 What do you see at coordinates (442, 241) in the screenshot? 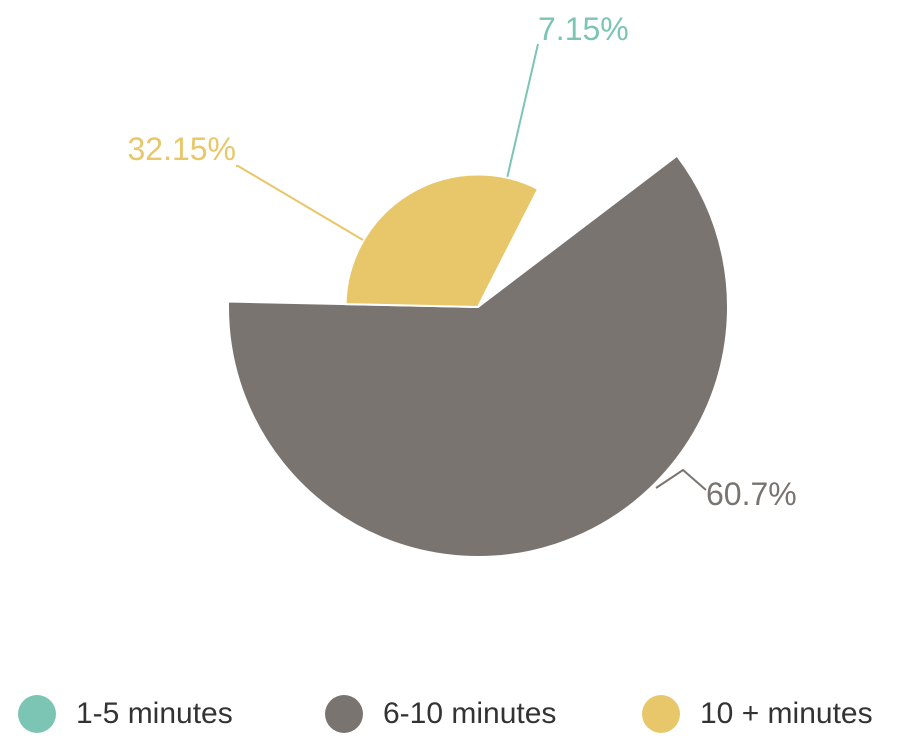
I see `pie-slice-10-minutes` at bounding box center [442, 241].